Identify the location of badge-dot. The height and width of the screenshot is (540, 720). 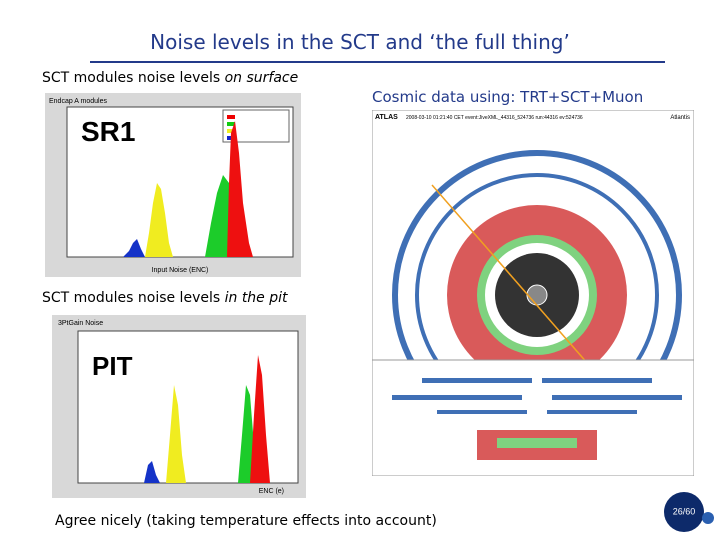
(708, 518).